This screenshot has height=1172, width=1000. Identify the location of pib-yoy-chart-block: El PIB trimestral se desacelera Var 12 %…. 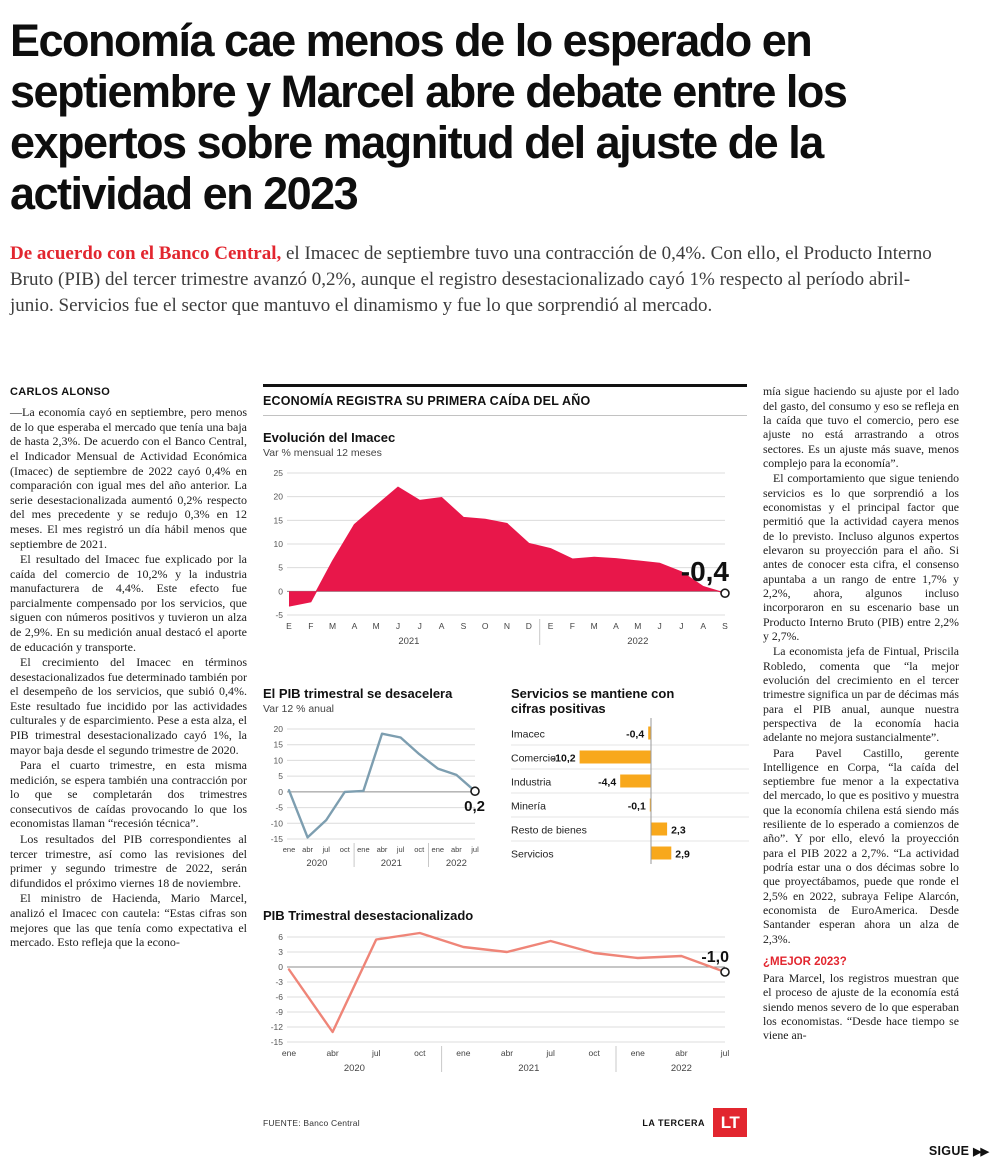
(377, 790).